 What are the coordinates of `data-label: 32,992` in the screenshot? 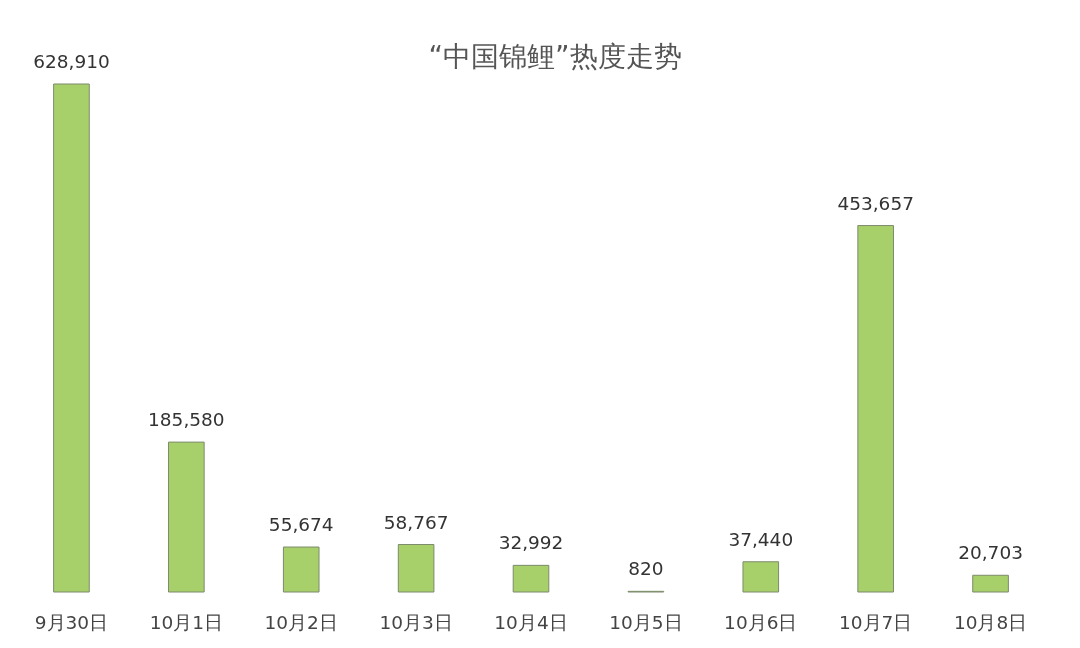 It's located at (531, 543).